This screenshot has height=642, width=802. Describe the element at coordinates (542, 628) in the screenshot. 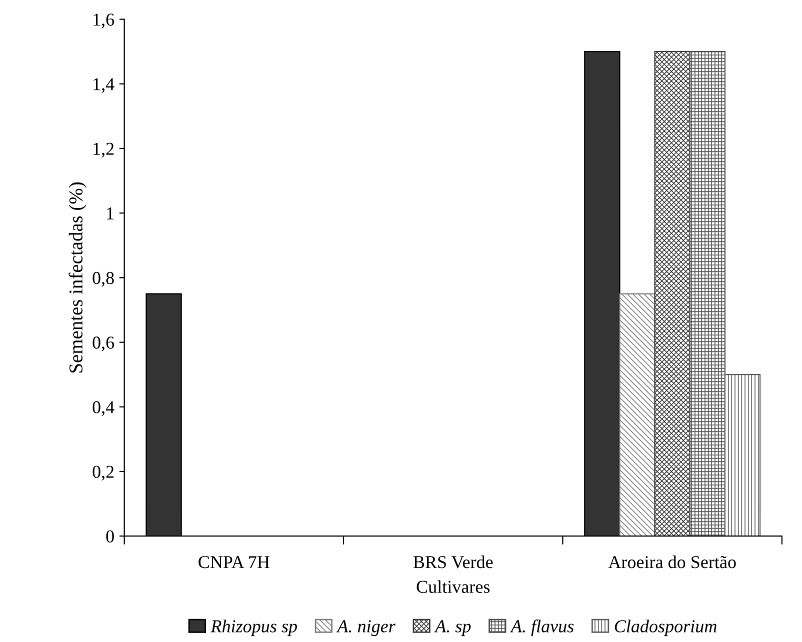

I see `legend-label: A. flavus` at that location.